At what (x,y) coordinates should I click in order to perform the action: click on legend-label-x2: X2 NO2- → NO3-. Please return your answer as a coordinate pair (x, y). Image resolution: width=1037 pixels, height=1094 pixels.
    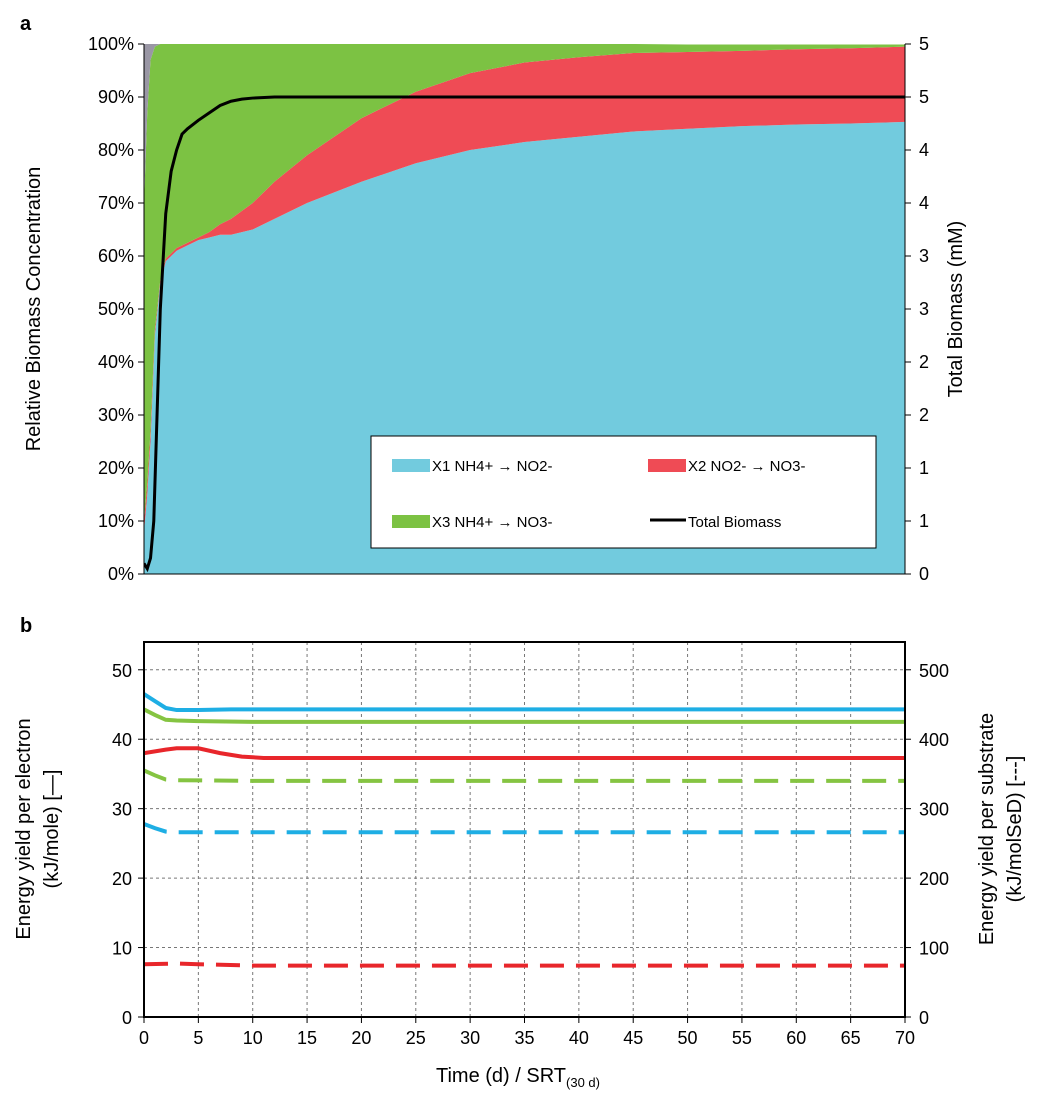
    Looking at the image, I should click on (747, 466).